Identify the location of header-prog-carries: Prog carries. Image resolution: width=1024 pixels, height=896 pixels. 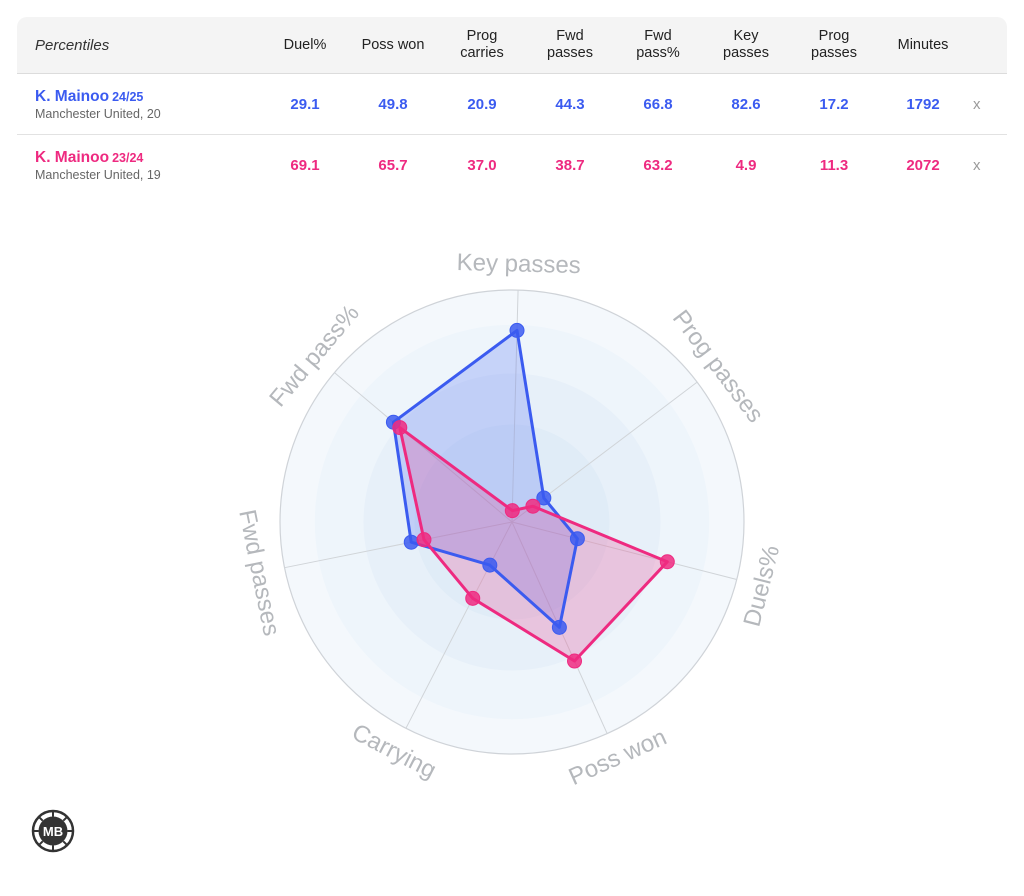
(482, 44).